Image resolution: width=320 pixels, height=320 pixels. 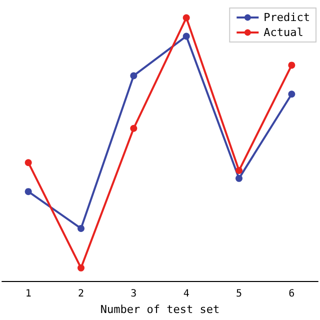 What do you see at coordinates (186, 294) in the screenshot?
I see `x-tick-label: 4` at bounding box center [186, 294].